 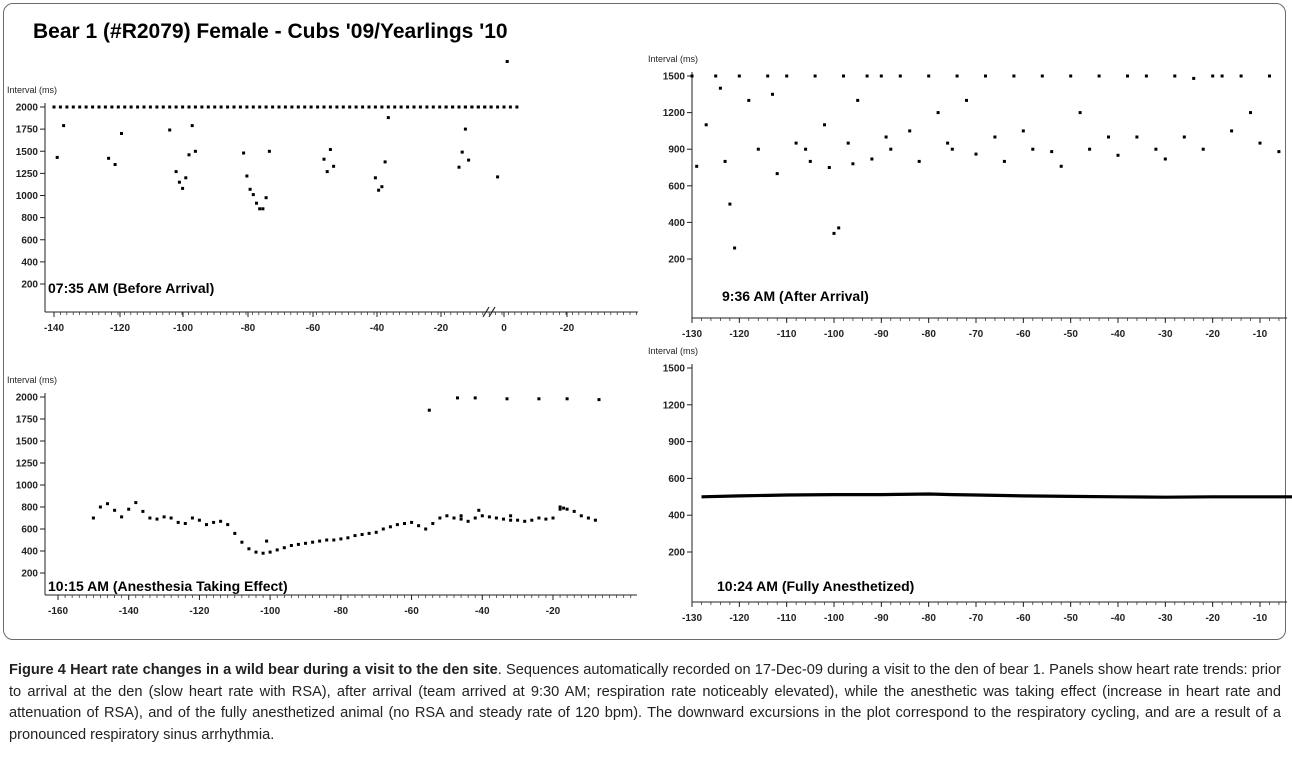 I want to click on panel-label: 10:24 AM (Fully Anesthetized), so click(x=815, y=586).